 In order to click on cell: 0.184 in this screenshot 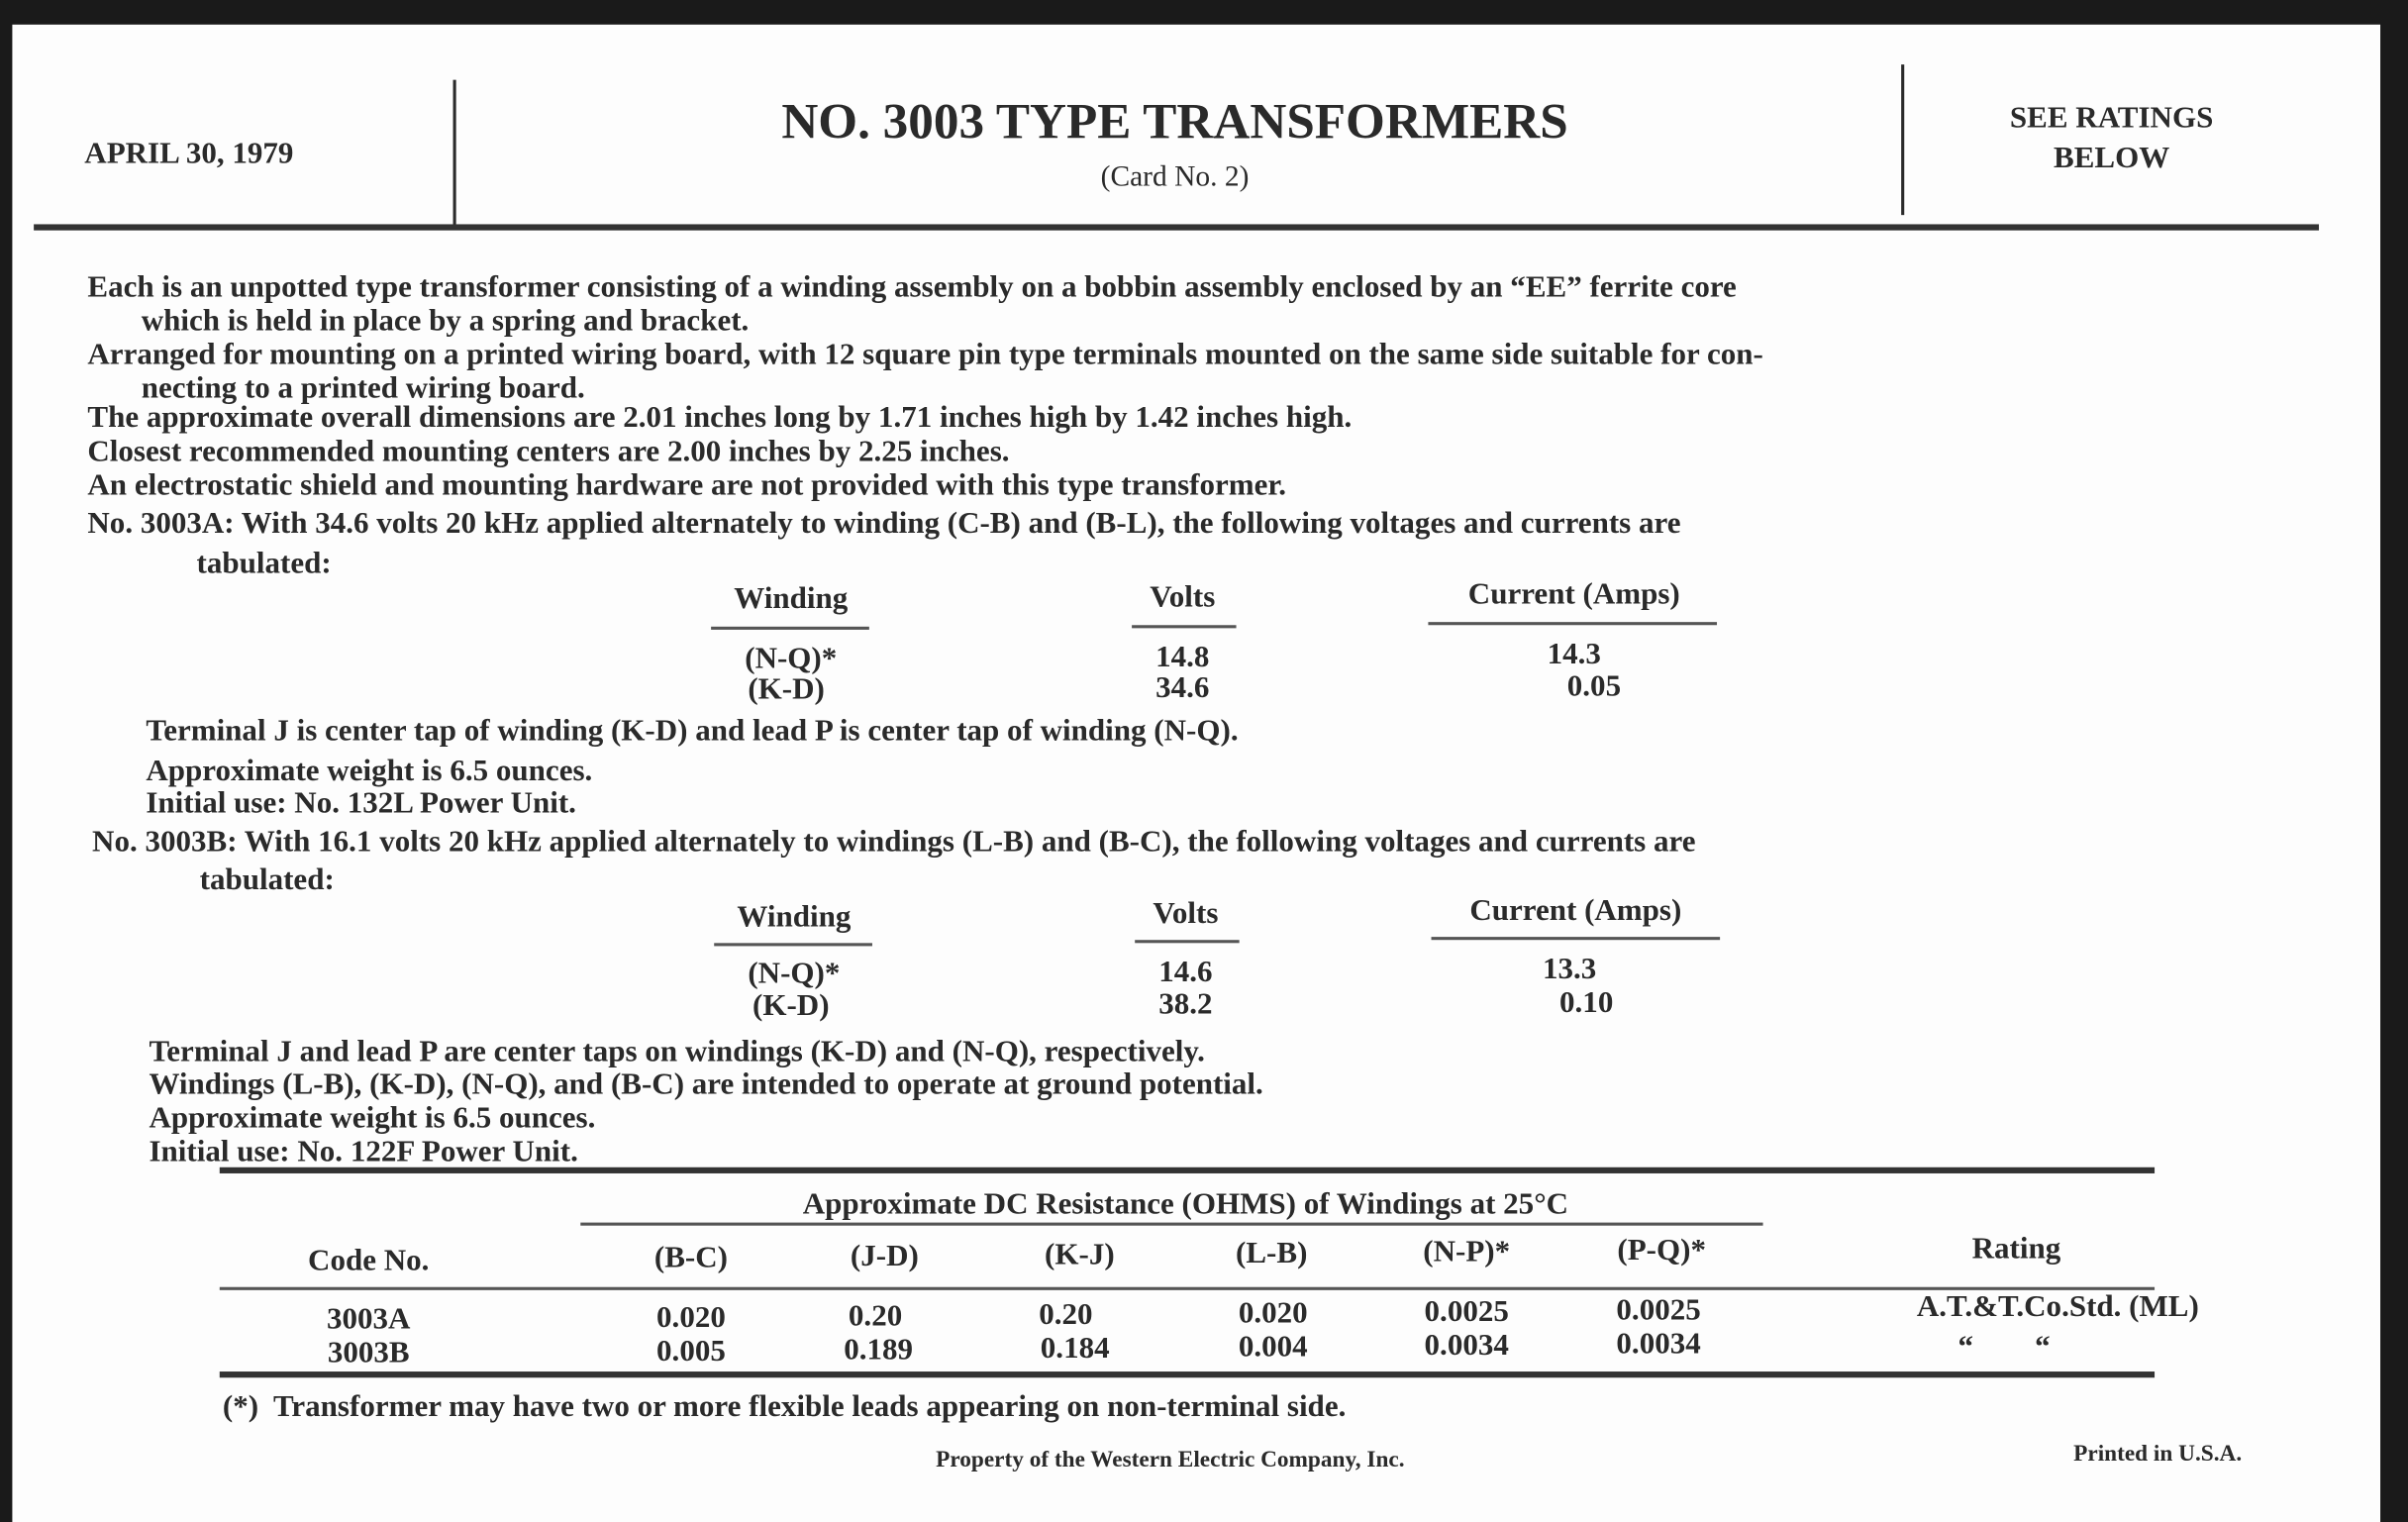, I will do `click(1075, 1348)`.